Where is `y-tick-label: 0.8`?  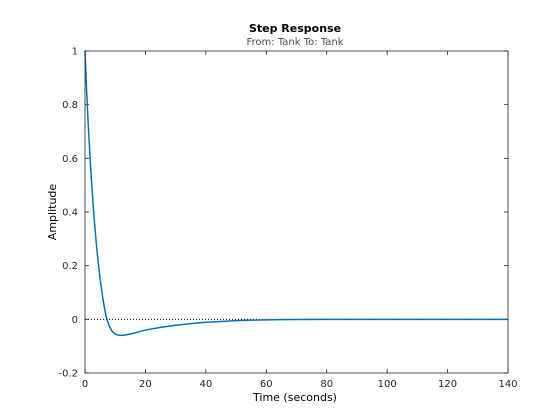
y-tick-label: 0.8 is located at coordinates (70, 105).